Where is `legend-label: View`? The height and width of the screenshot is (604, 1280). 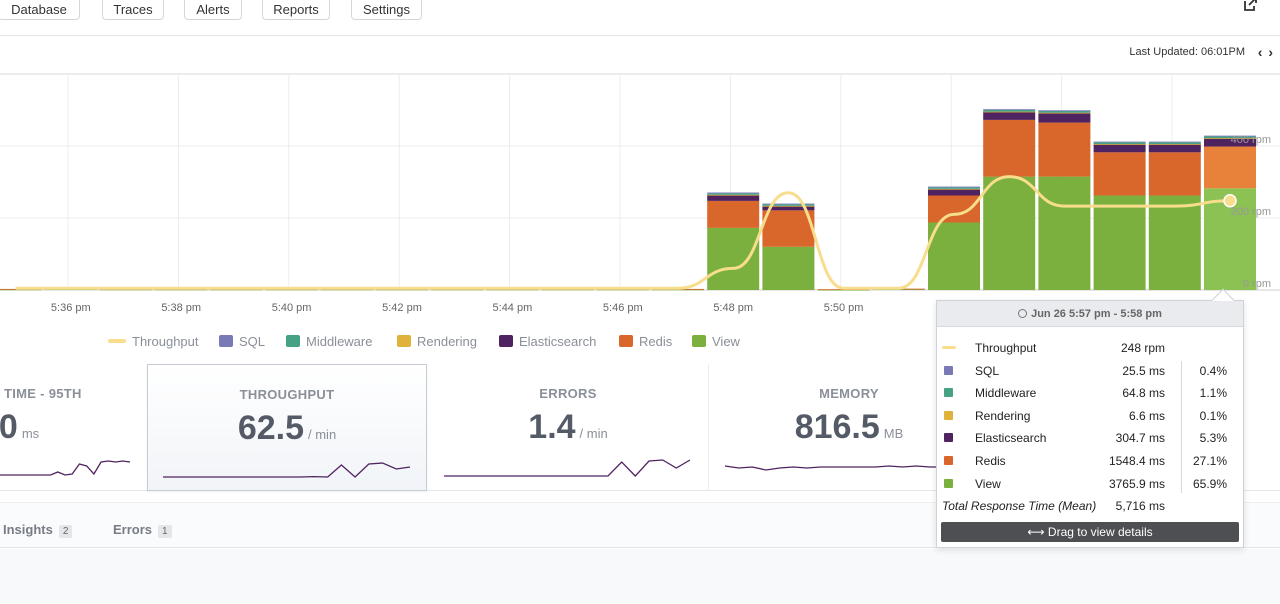 legend-label: View is located at coordinates (726, 341).